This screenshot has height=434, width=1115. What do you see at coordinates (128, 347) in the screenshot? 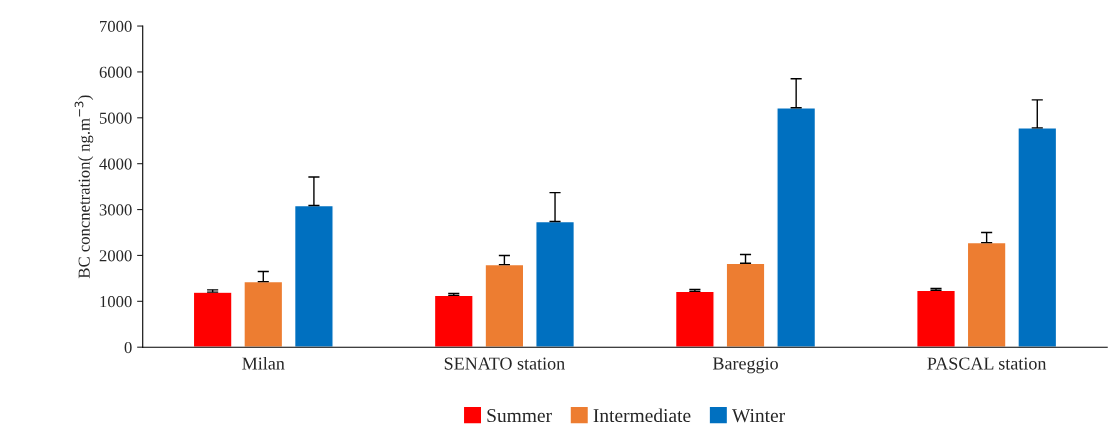
I see `y-tick-label: 0` at bounding box center [128, 347].